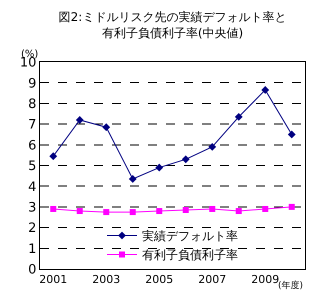 Image resolution: width=309 pixels, height=303 pixels. What do you see at coordinates (212, 279) in the screenshot?
I see `x-tick-label: 2007` at bounding box center [212, 279].